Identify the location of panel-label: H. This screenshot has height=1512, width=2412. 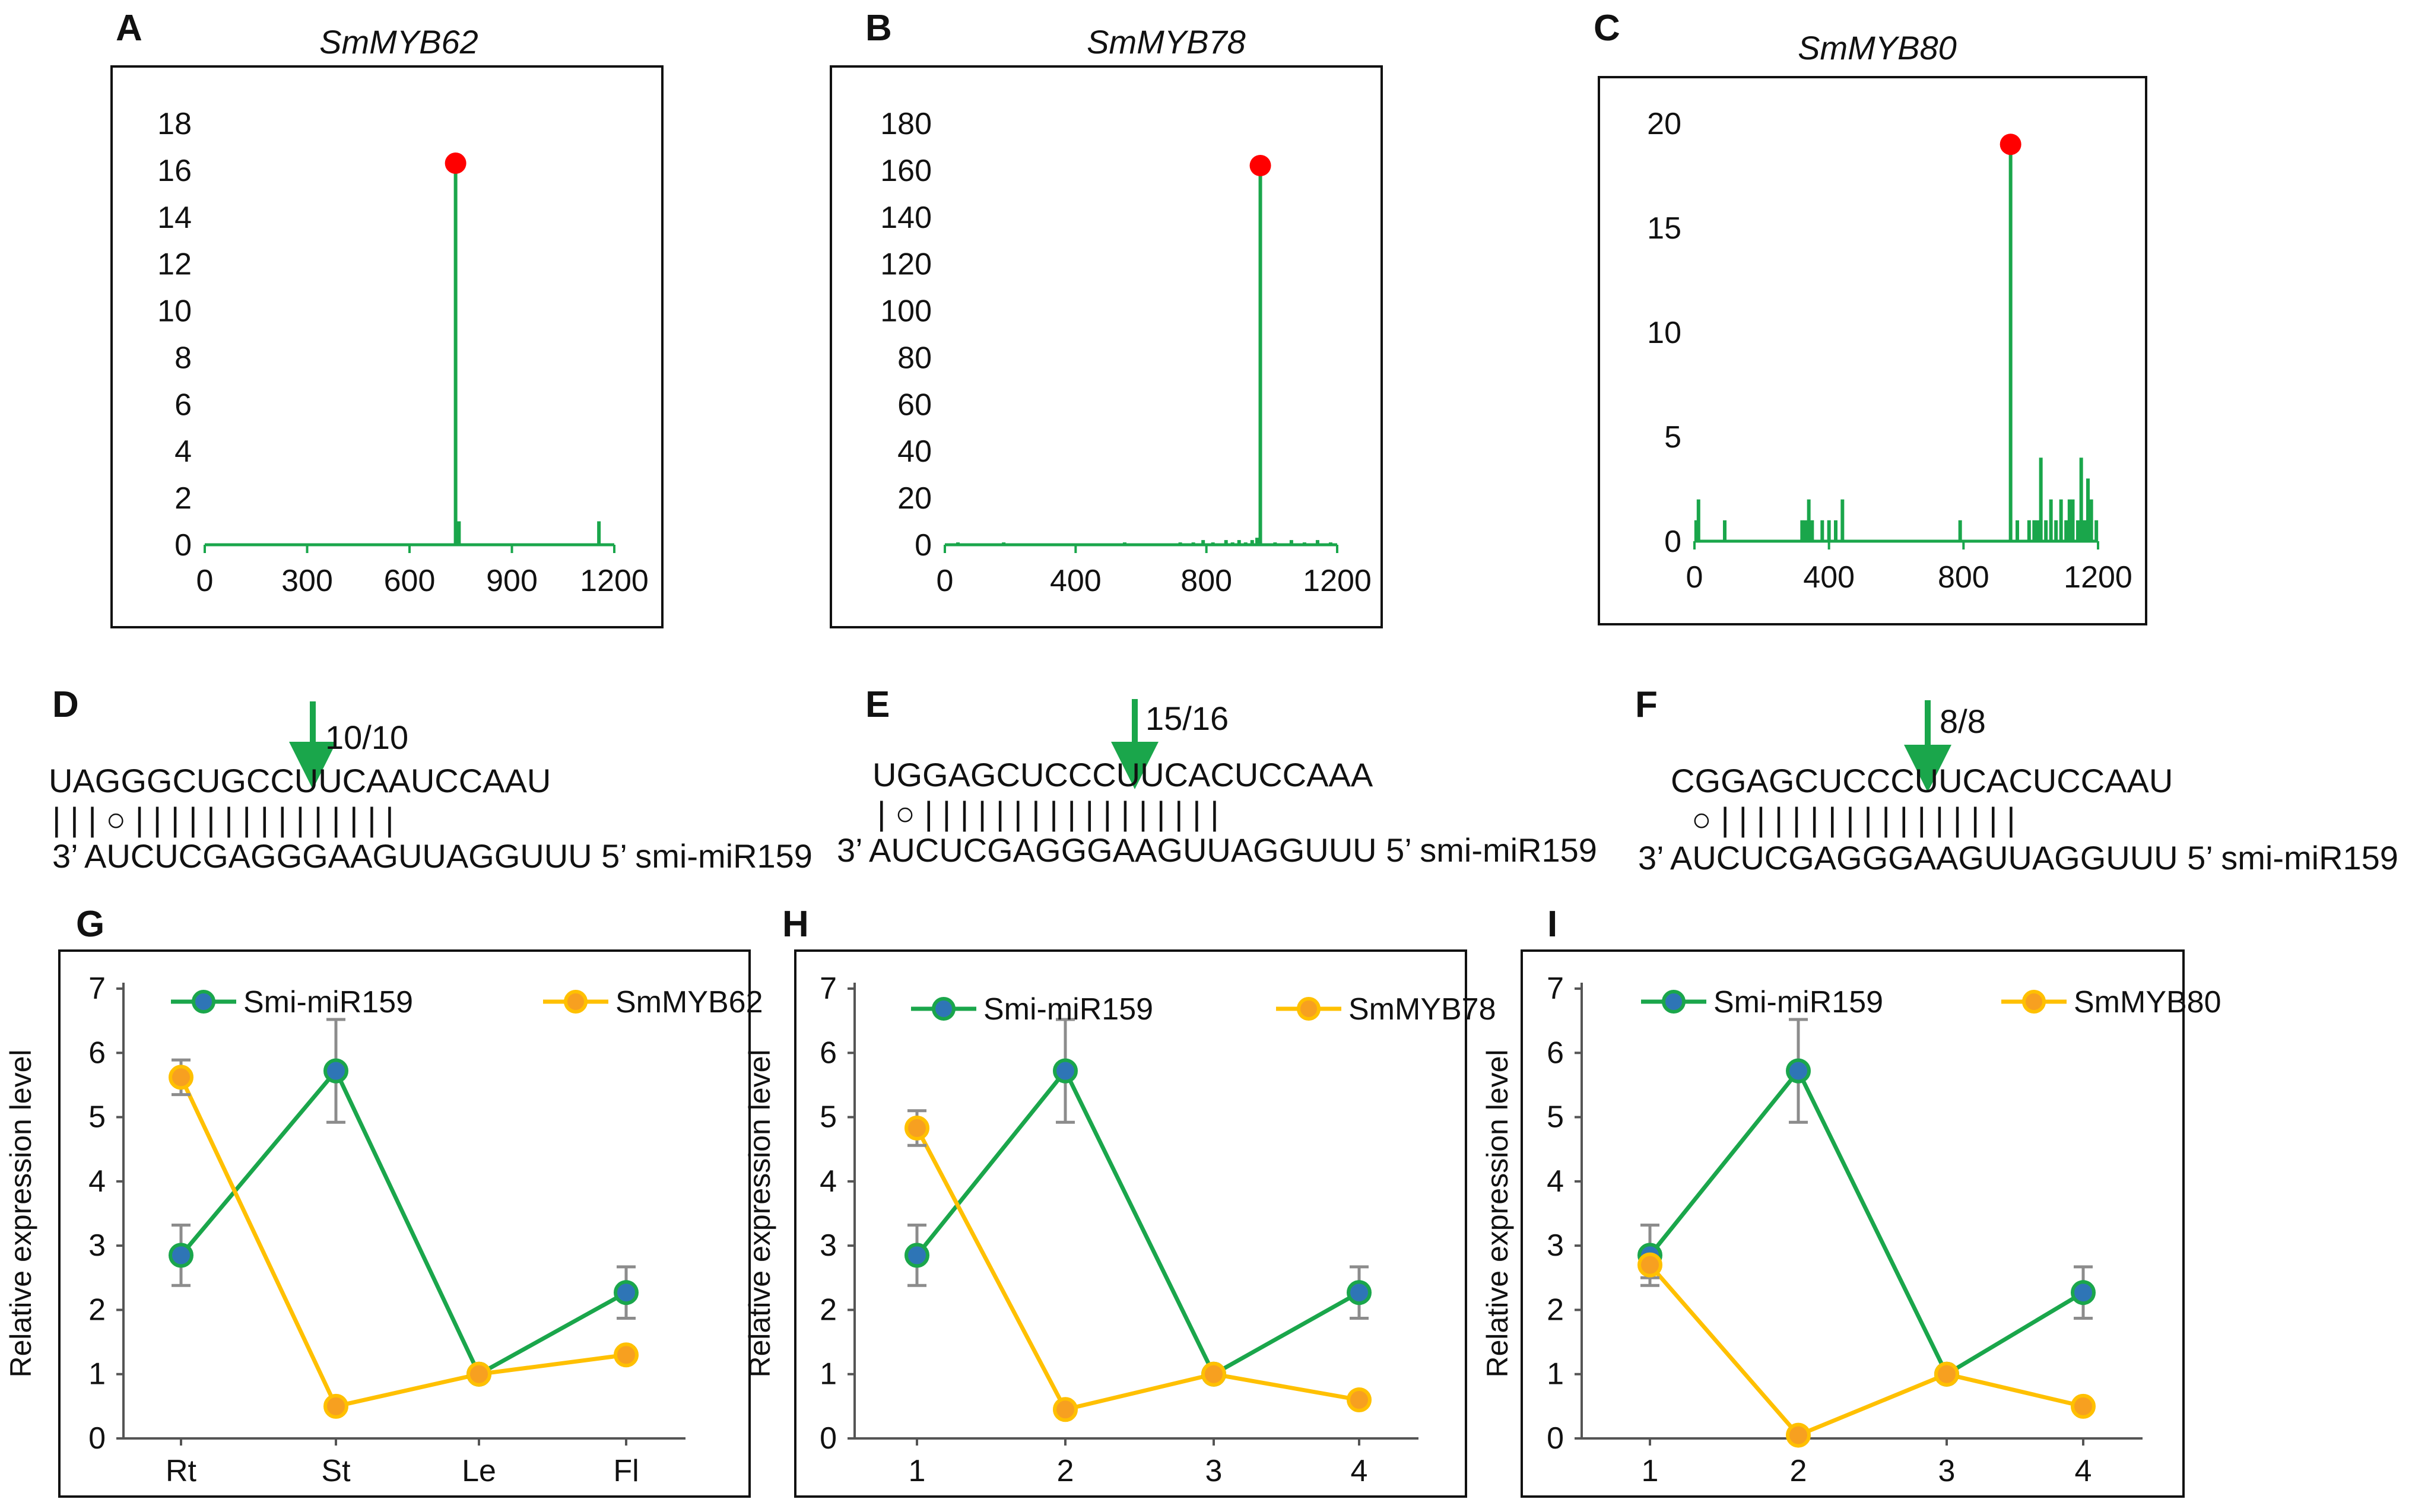
(795, 924).